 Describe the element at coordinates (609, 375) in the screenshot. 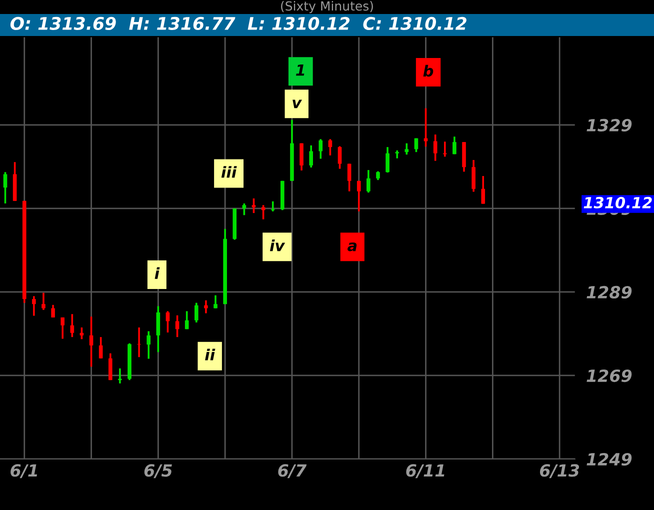

I see `y-tick-label: 1269` at that location.